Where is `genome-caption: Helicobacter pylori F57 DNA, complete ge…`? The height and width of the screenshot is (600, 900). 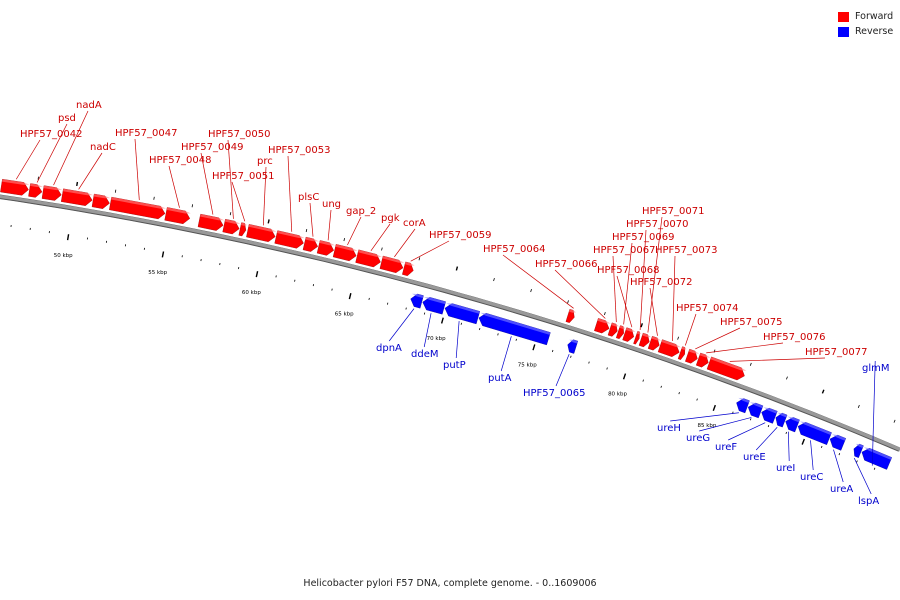
genome-caption: Helicobacter pylori F57 DNA, complete ge… is located at coordinates (450, 583).